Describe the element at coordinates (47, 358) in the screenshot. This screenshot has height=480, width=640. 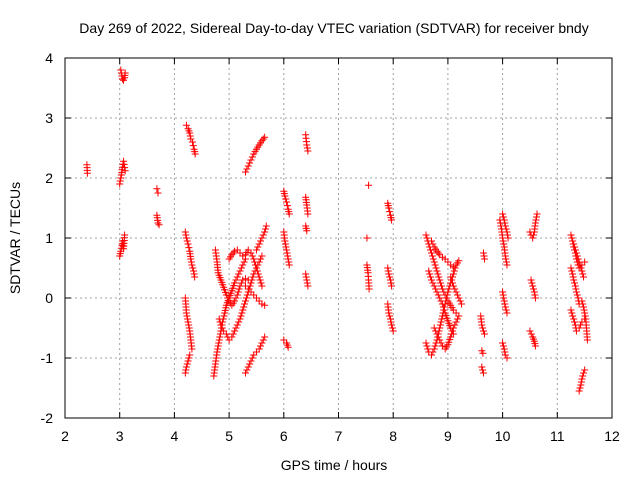
I see `y-tick-label: -1` at that location.